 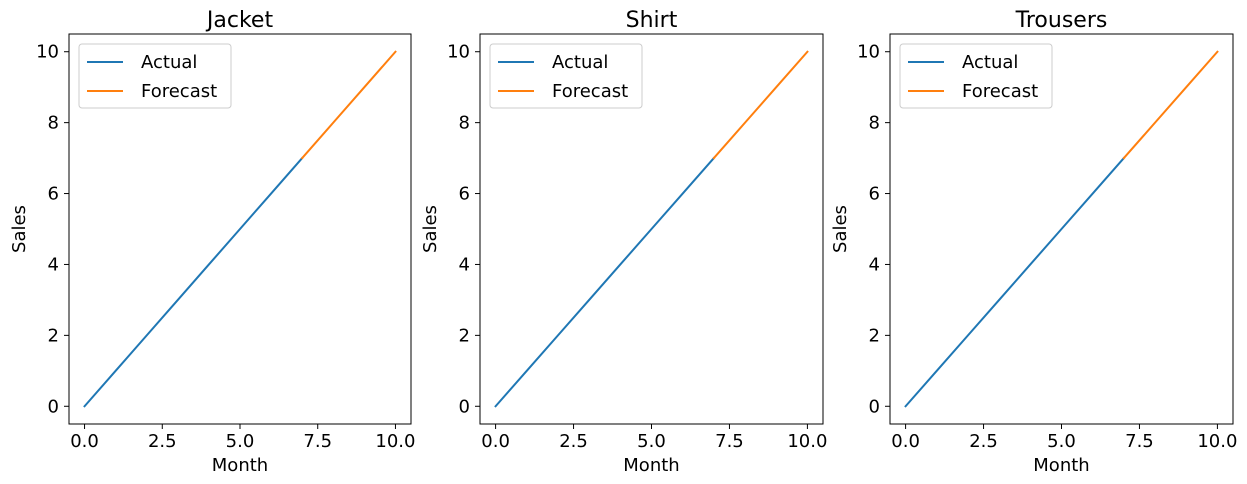 I want to click on chart-title: Shirt, so click(x=652, y=20).